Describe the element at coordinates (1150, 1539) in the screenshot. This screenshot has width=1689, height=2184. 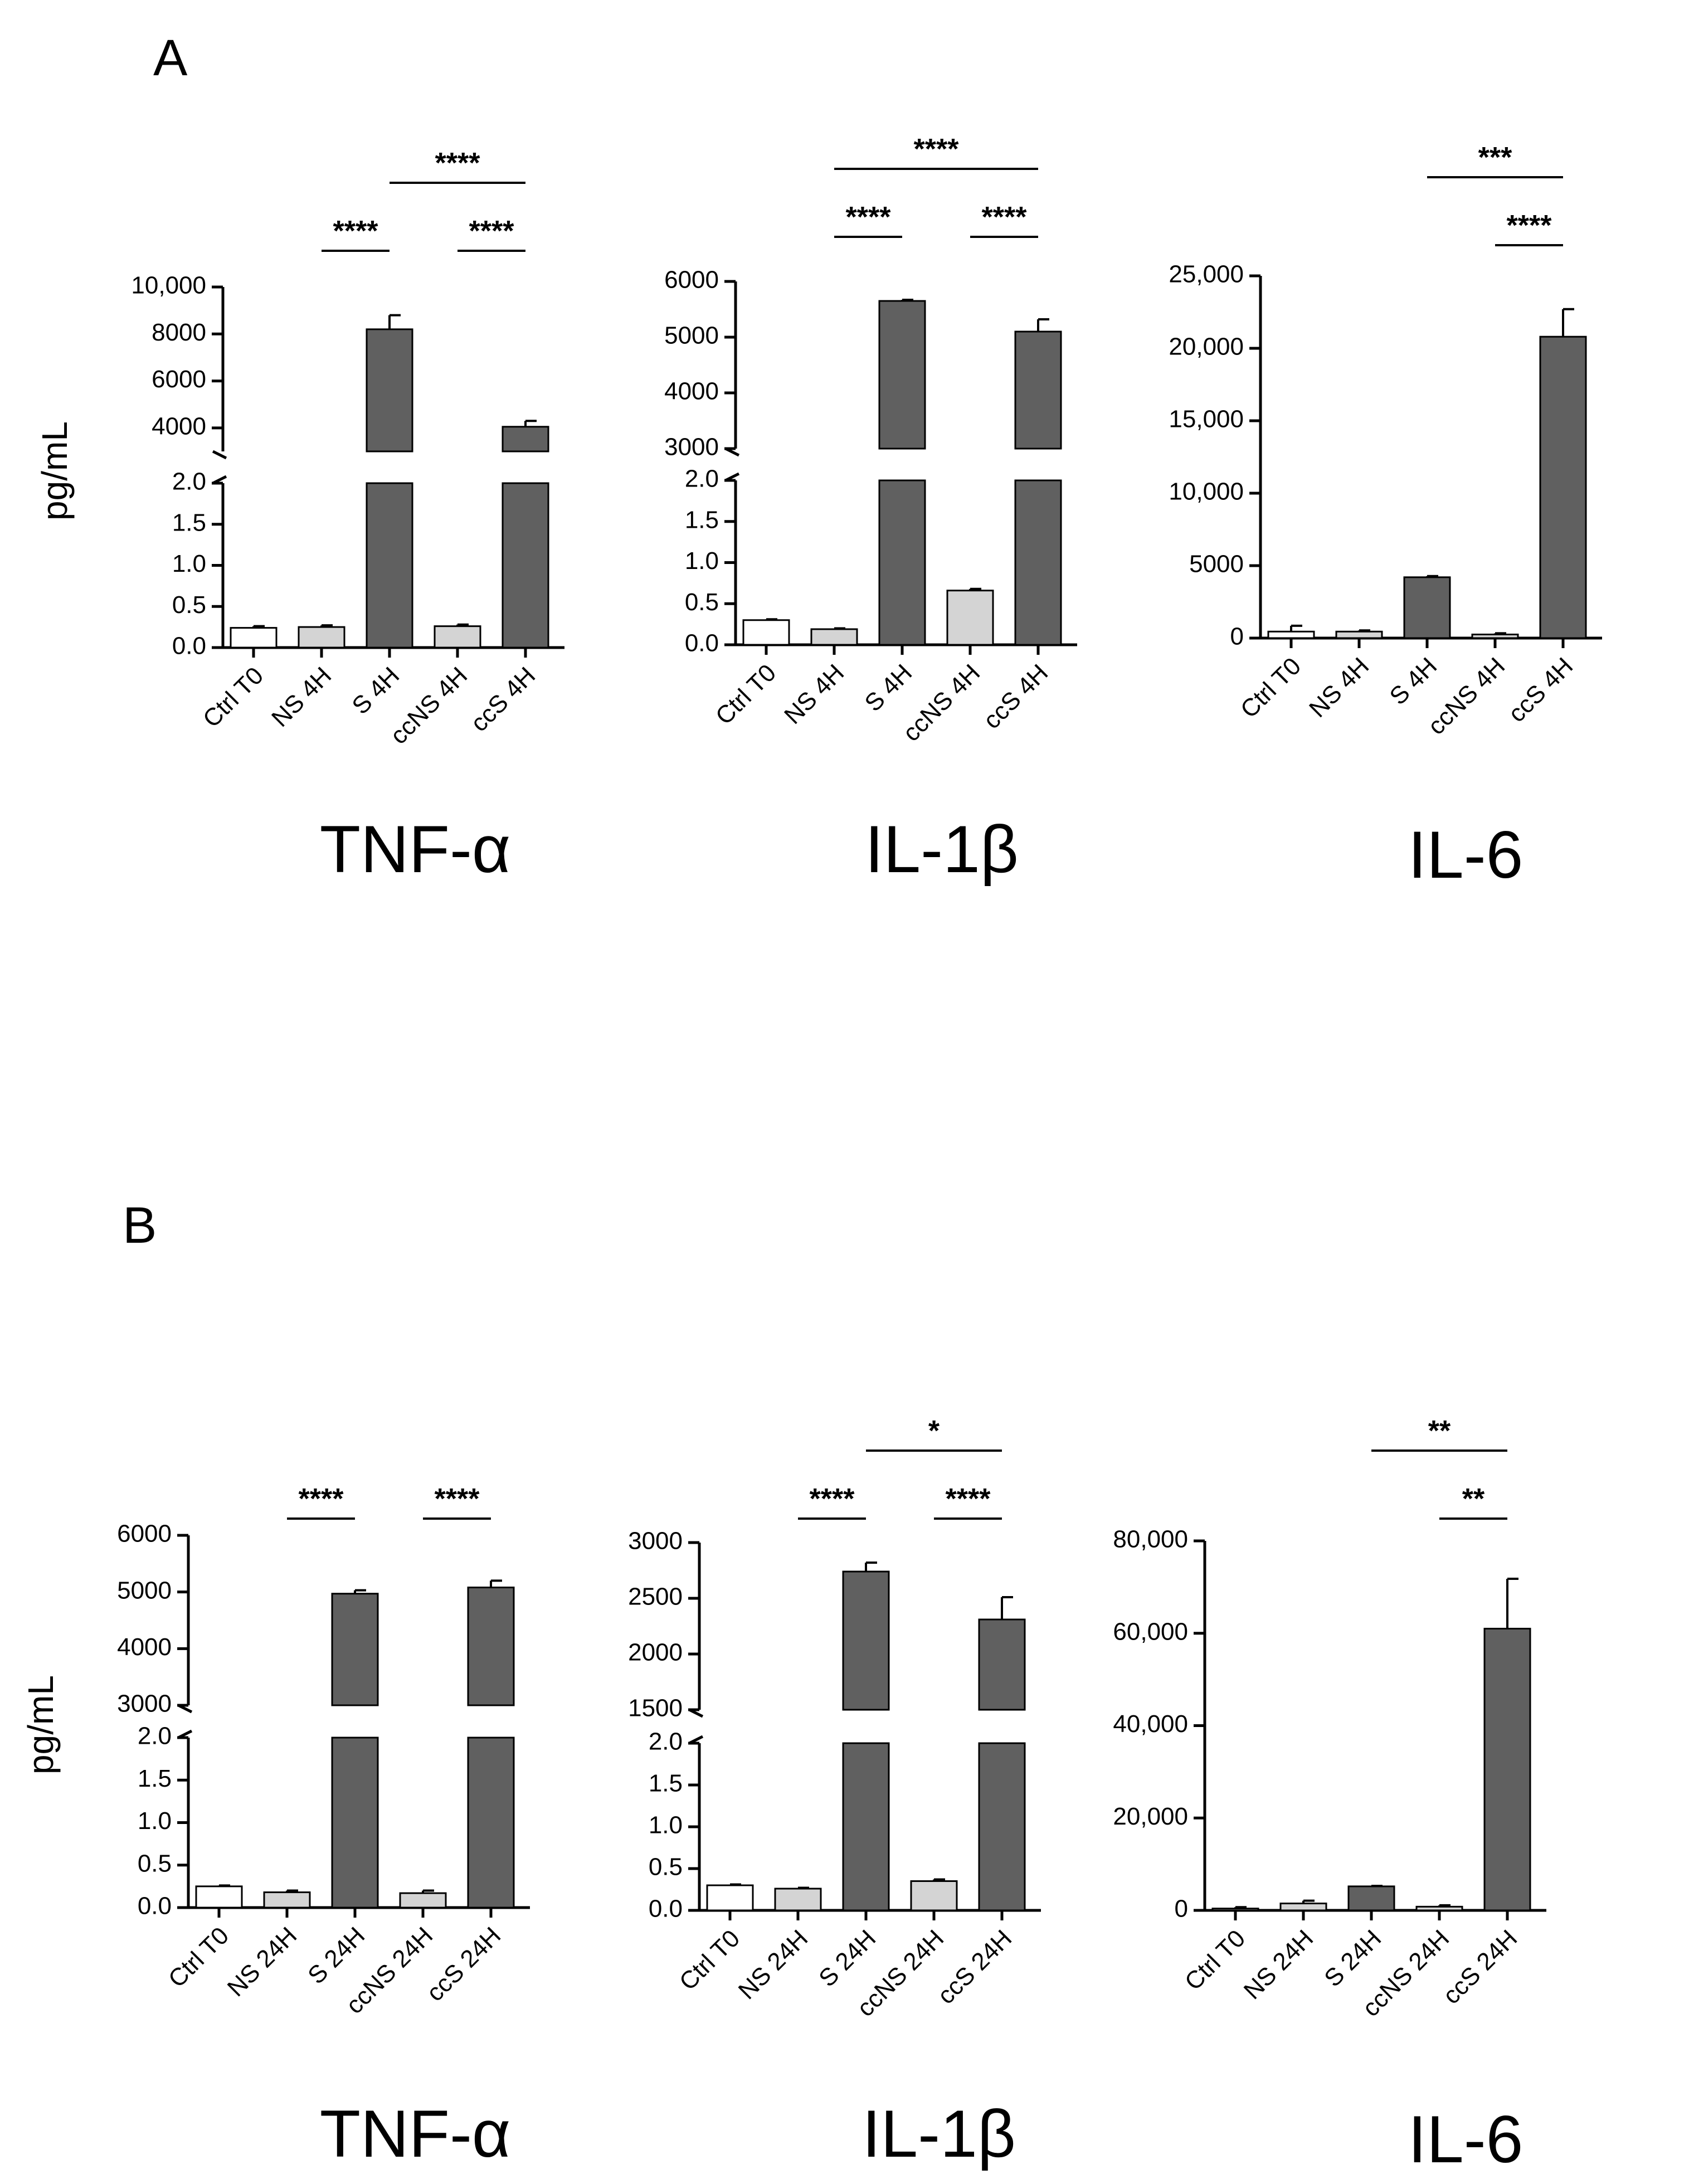
I see `y-tick-label: 80,000` at that location.